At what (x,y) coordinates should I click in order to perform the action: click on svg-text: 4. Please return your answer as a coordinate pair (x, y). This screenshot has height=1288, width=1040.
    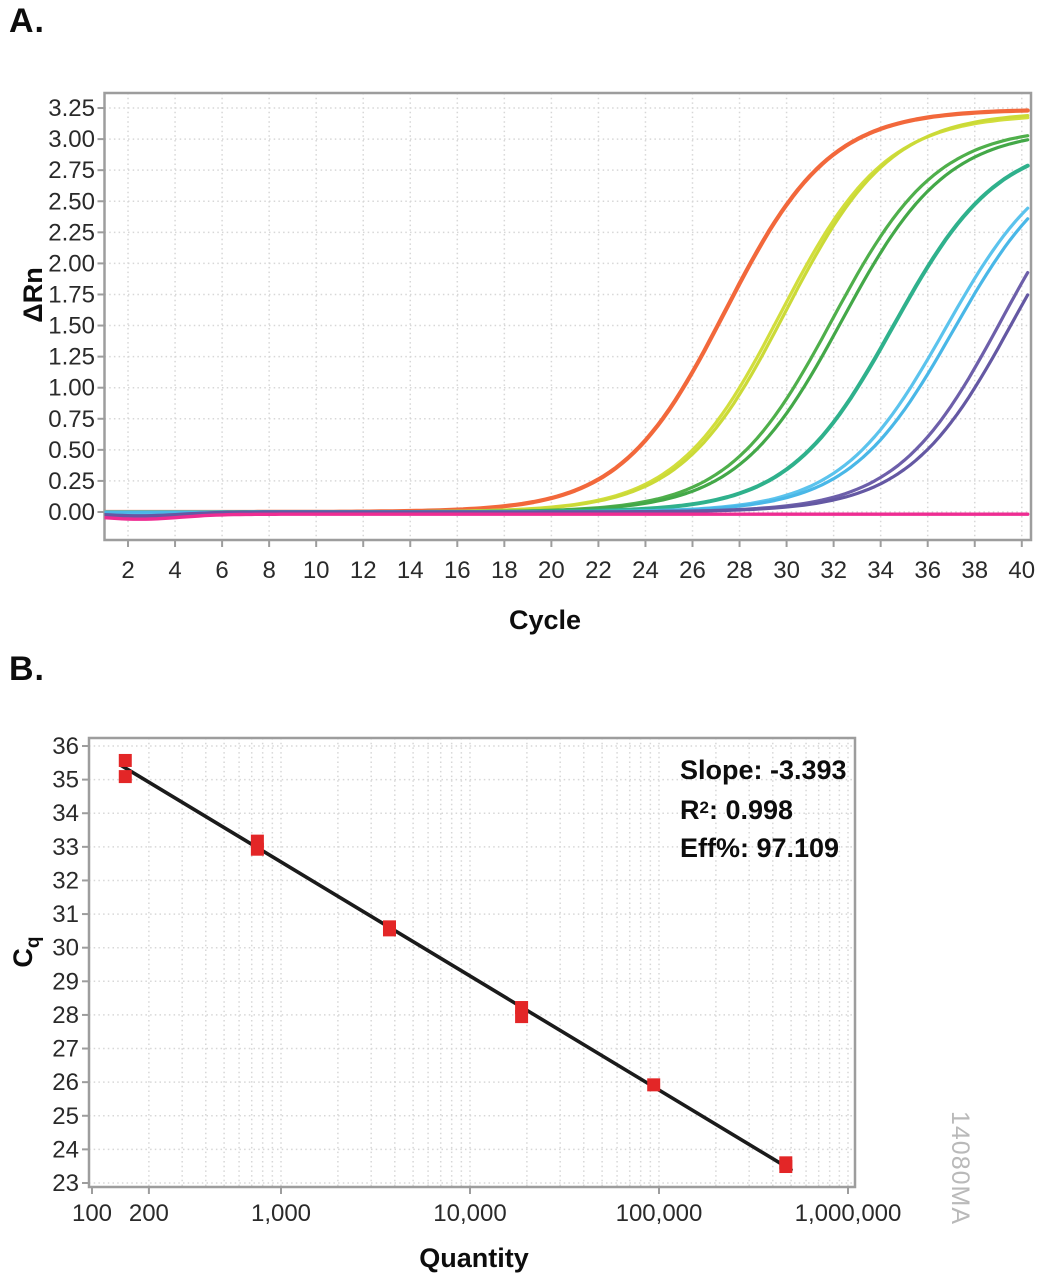
    Looking at the image, I should click on (174, 570).